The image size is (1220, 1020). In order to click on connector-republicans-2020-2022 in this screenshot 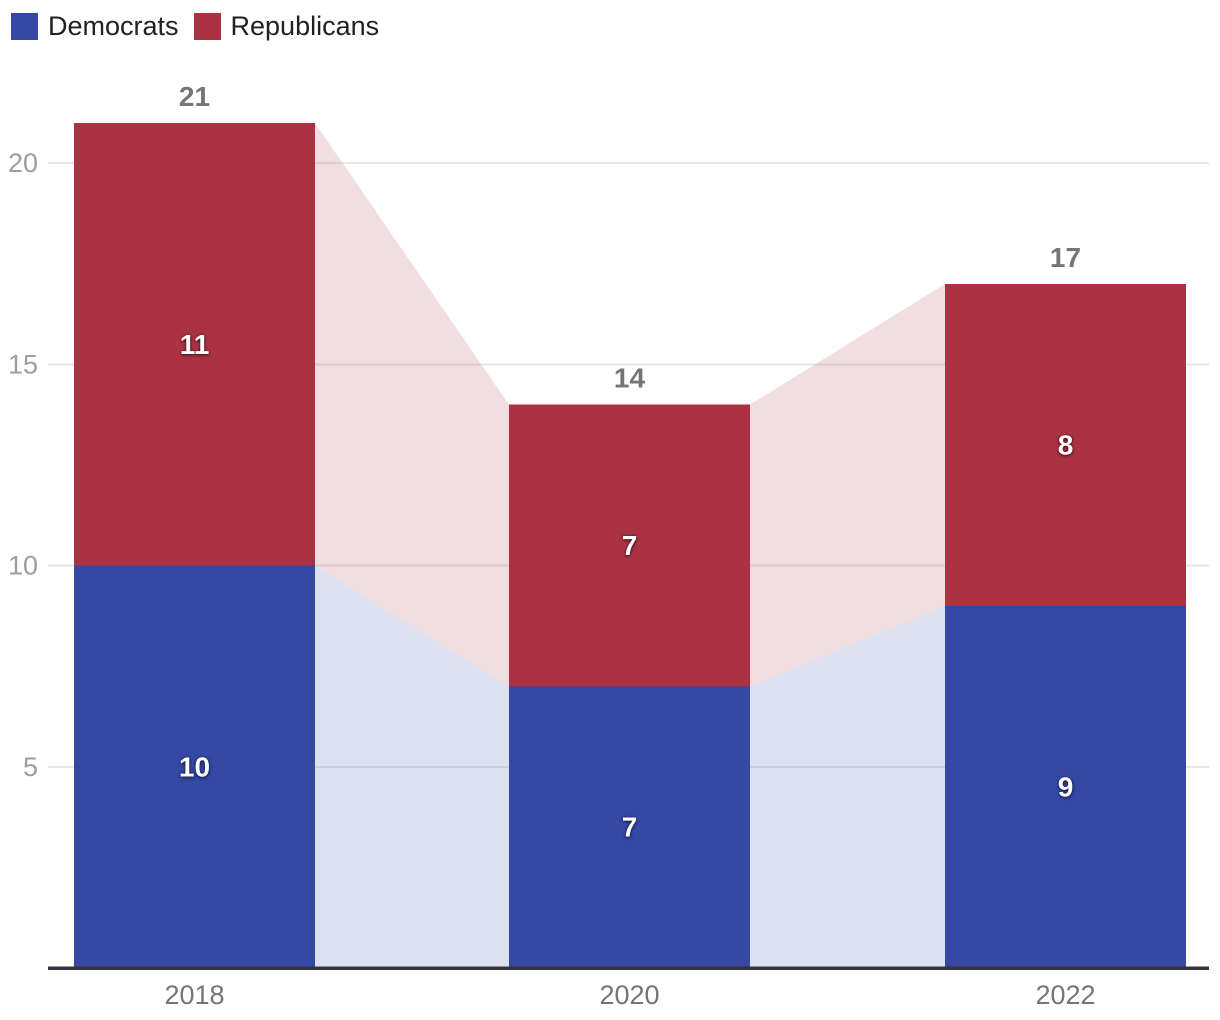, I will do `click(847, 485)`.